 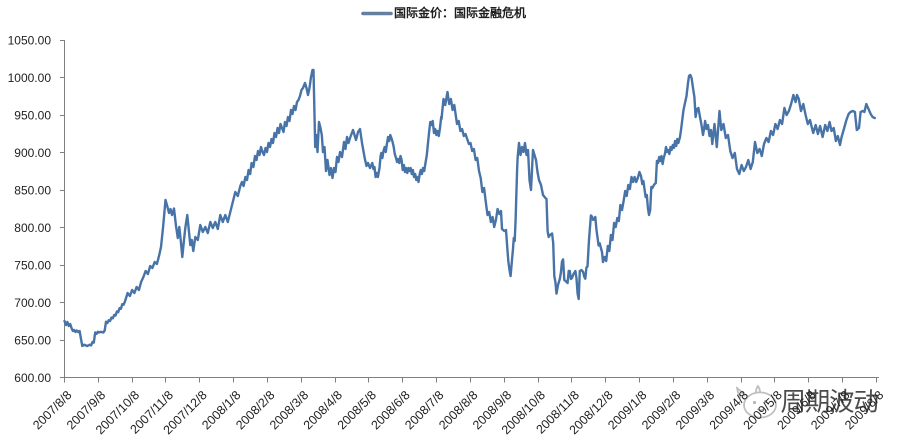 I want to click on svg-text: 600.00, so click(x=32, y=378).